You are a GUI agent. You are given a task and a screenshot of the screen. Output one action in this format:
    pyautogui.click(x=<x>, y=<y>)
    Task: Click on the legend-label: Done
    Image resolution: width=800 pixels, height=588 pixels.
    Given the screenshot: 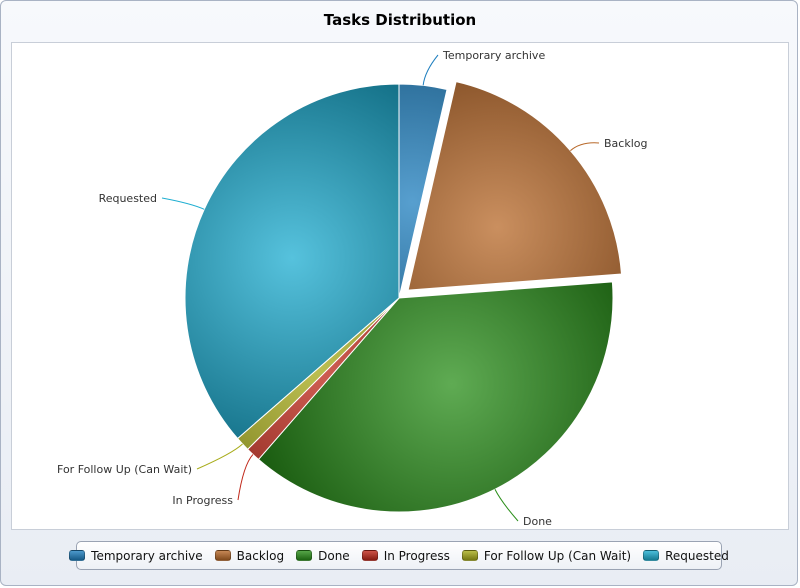 What is the action you would take?
    pyautogui.click(x=334, y=555)
    